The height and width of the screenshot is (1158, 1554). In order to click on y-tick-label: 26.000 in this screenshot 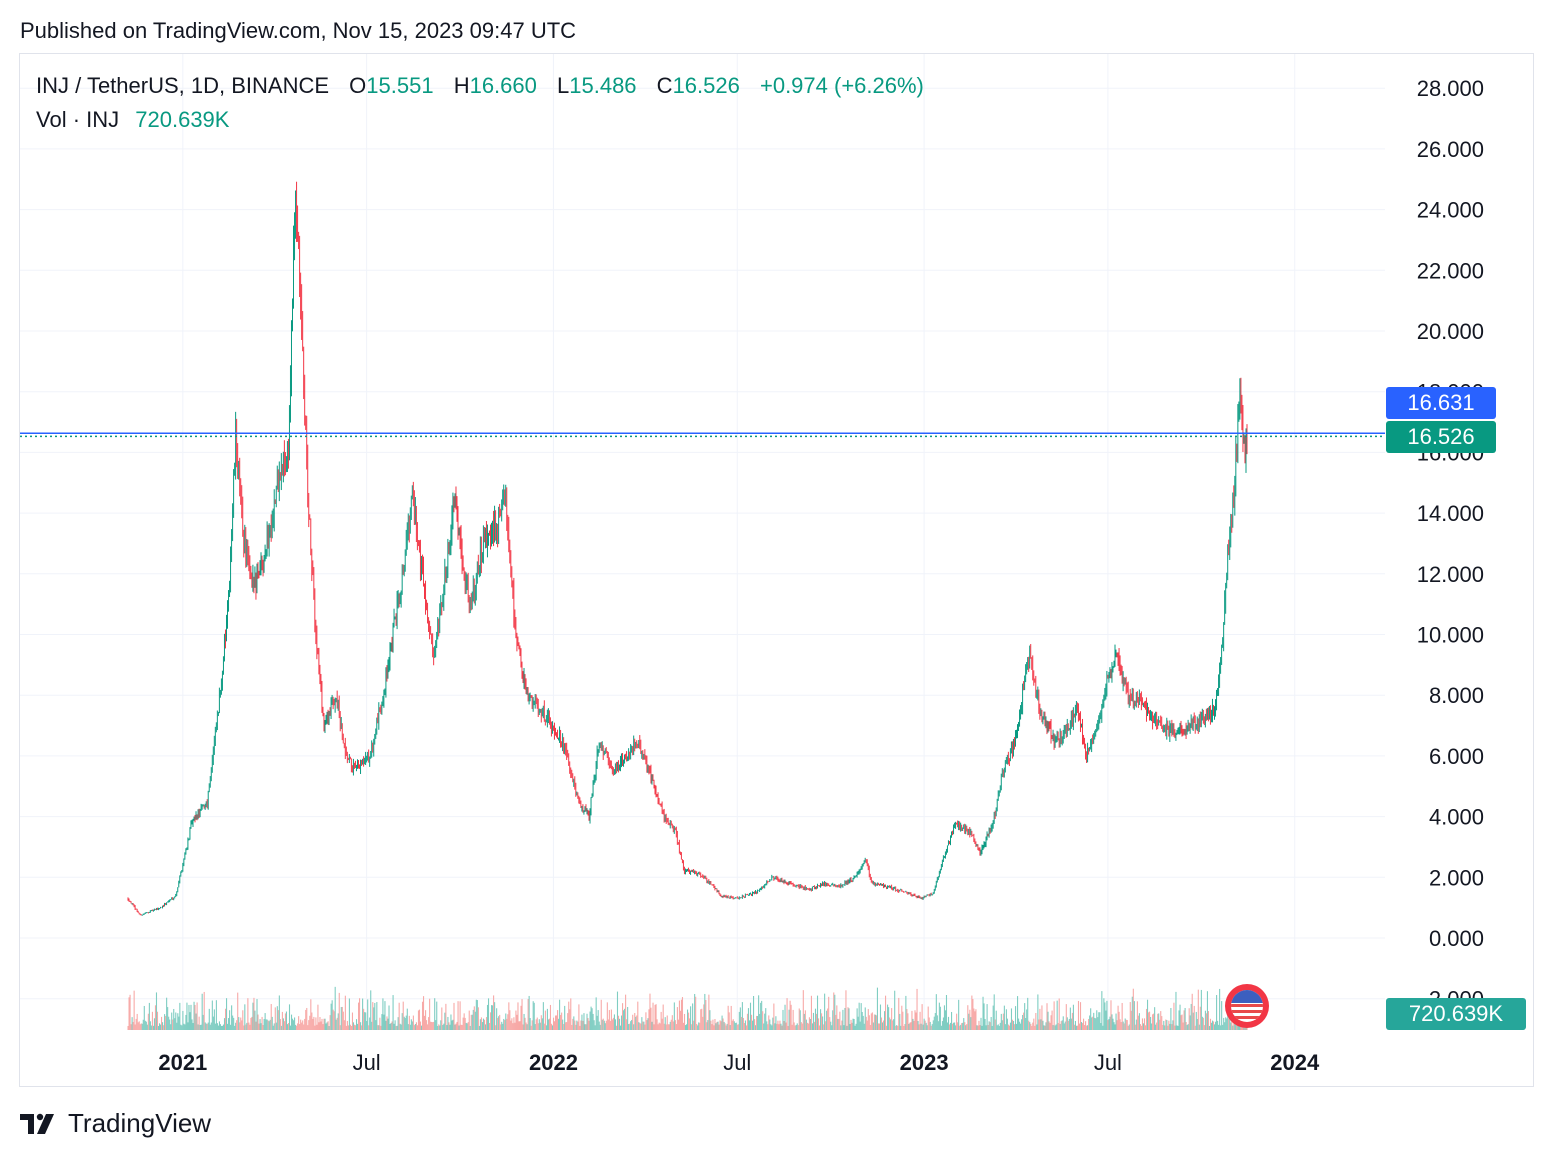, I will do `click(1450, 149)`.